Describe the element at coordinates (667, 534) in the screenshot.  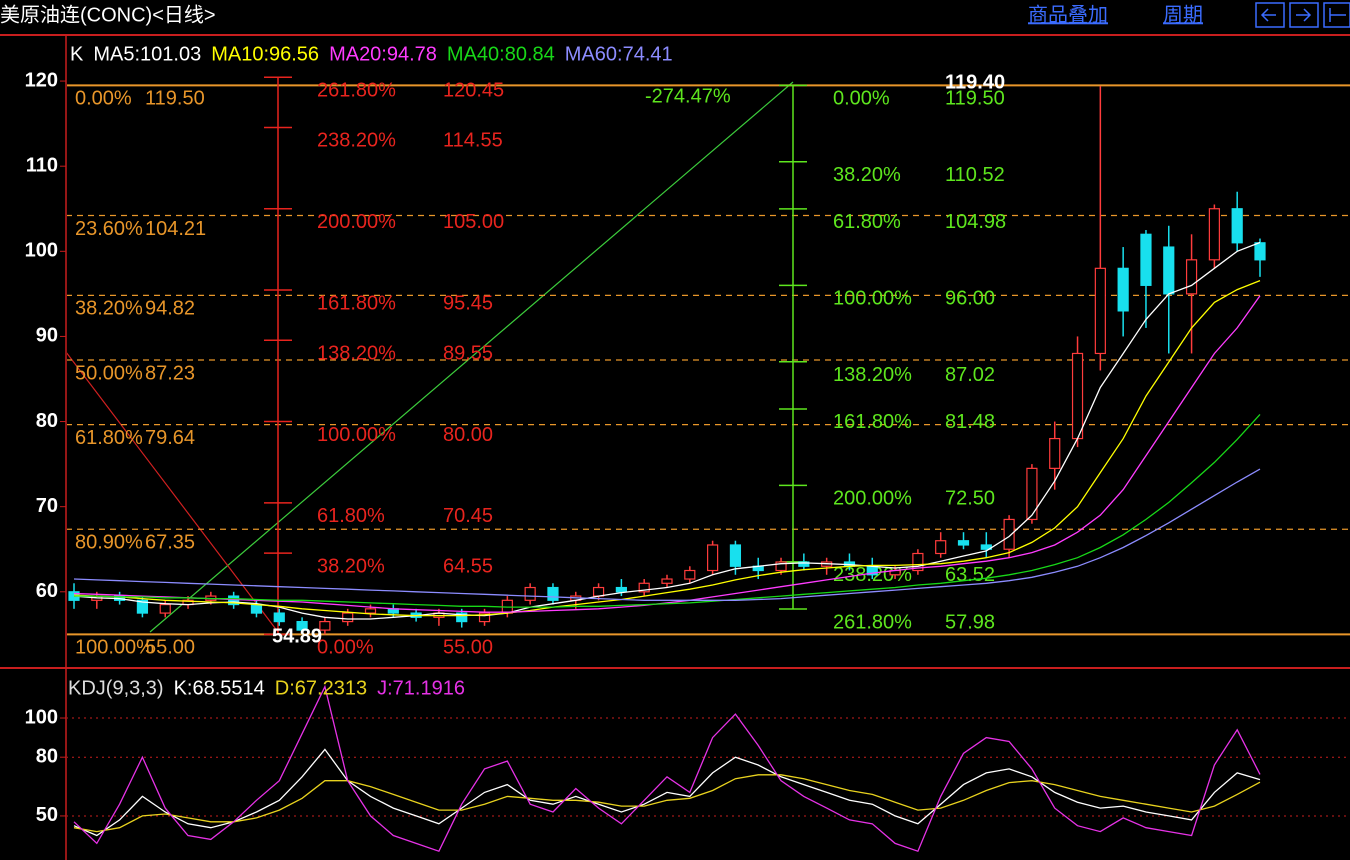
I see `ma-line` at that location.